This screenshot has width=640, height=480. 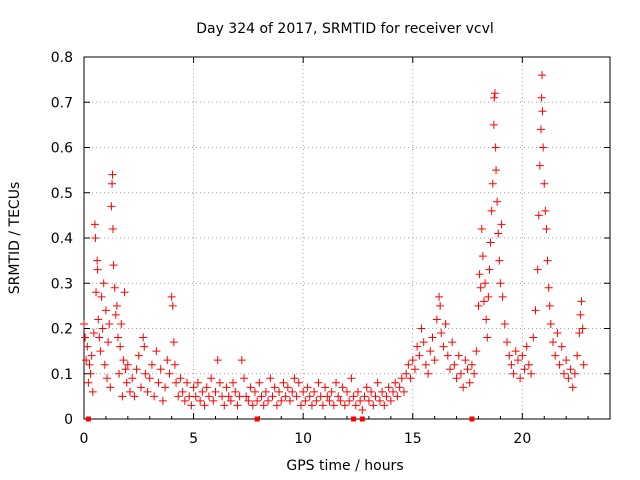 What do you see at coordinates (68, 420) in the screenshot?
I see `y-tick-label: 0` at bounding box center [68, 420].